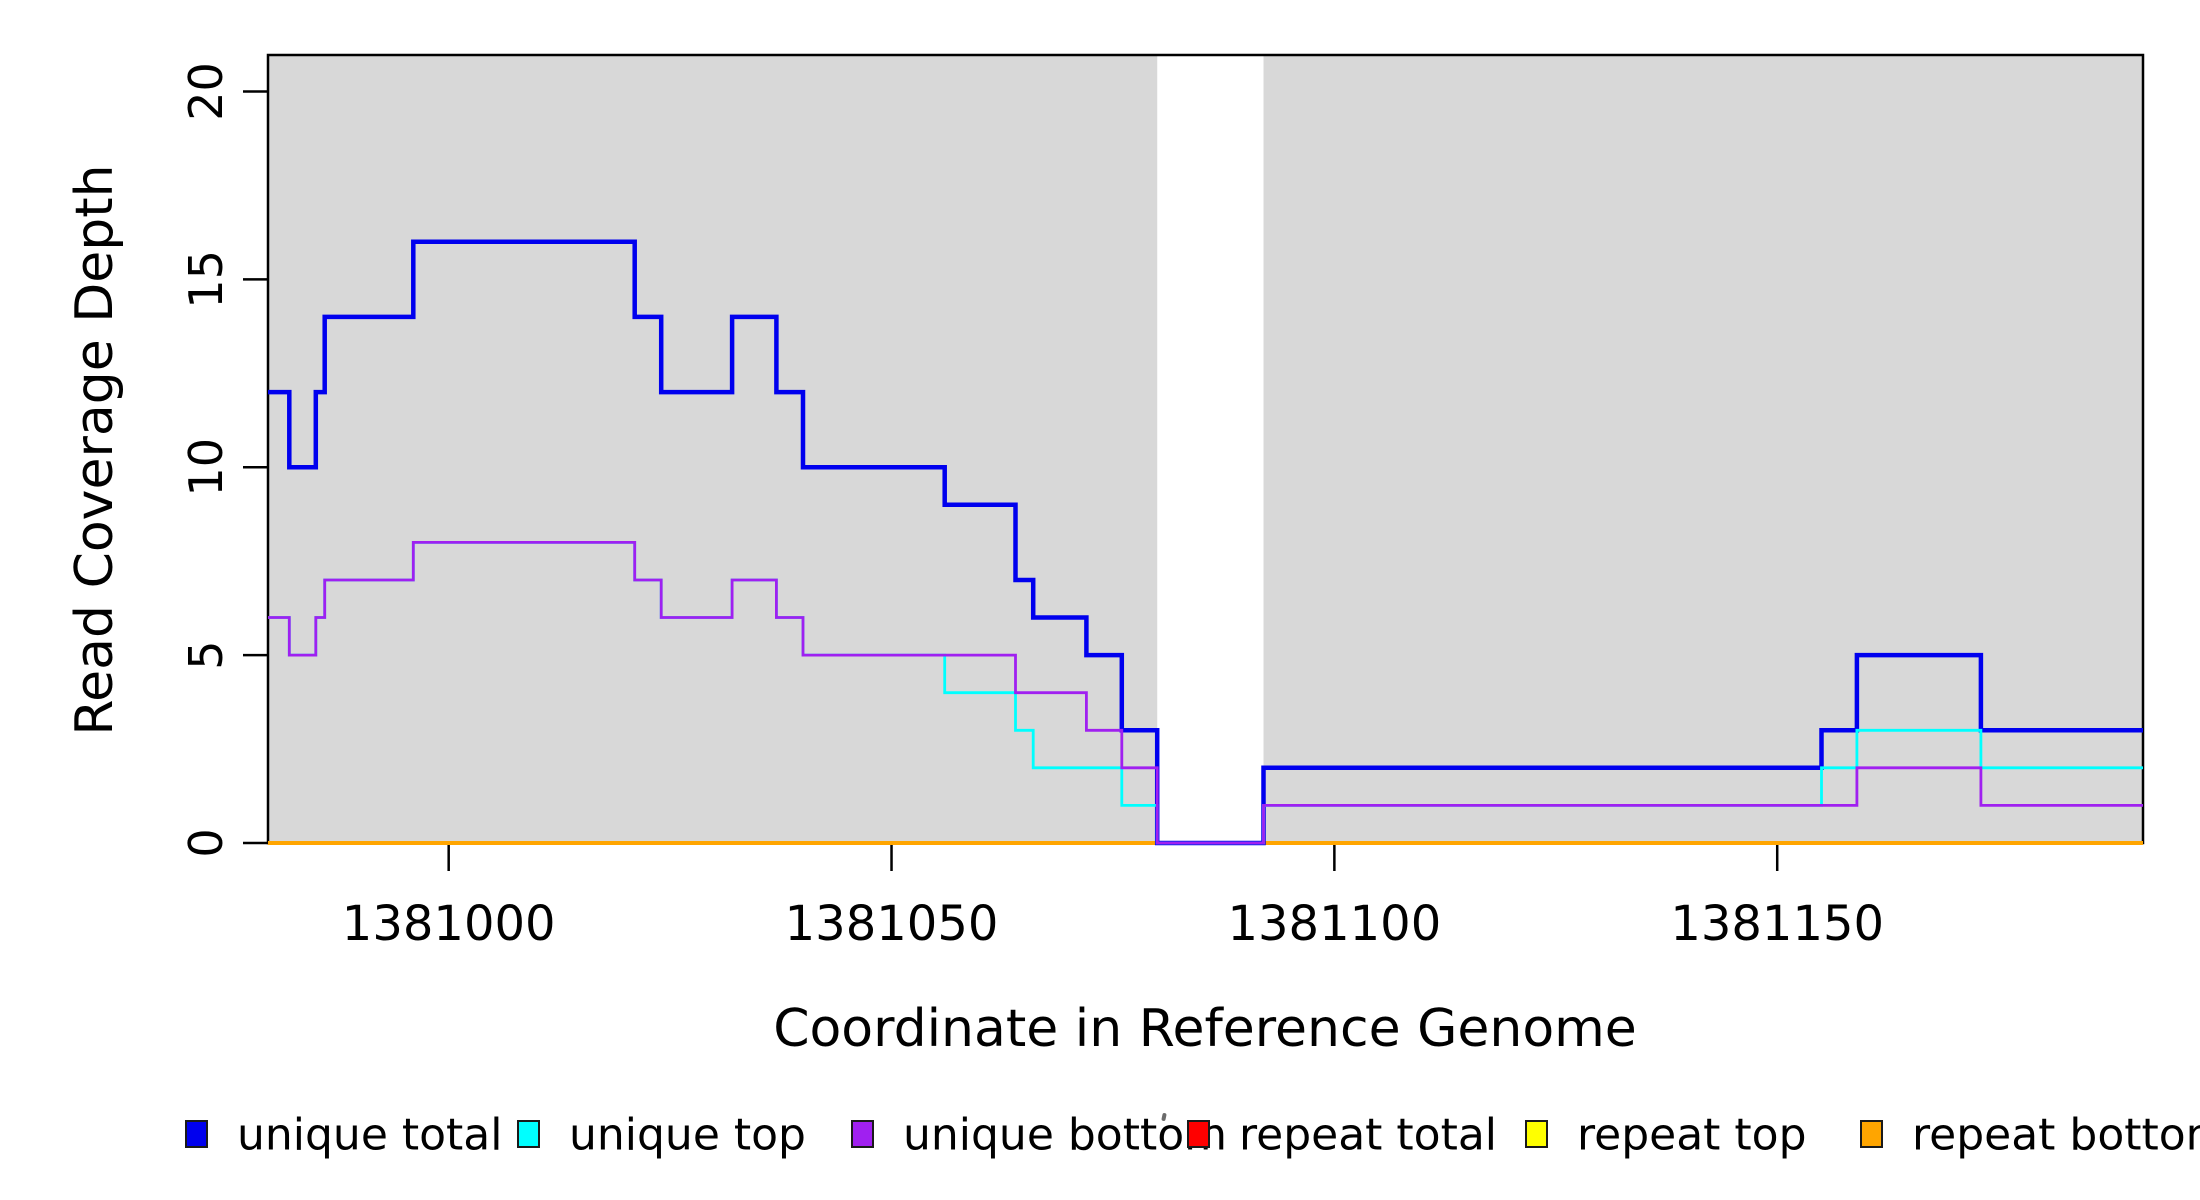 The width and height of the screenshot is (2200, 1200). What do you see at coordinates (2056, 1135) in the screenshot?
I see `legend-label: repeat bottom` at bounding box center [2056, 1135].